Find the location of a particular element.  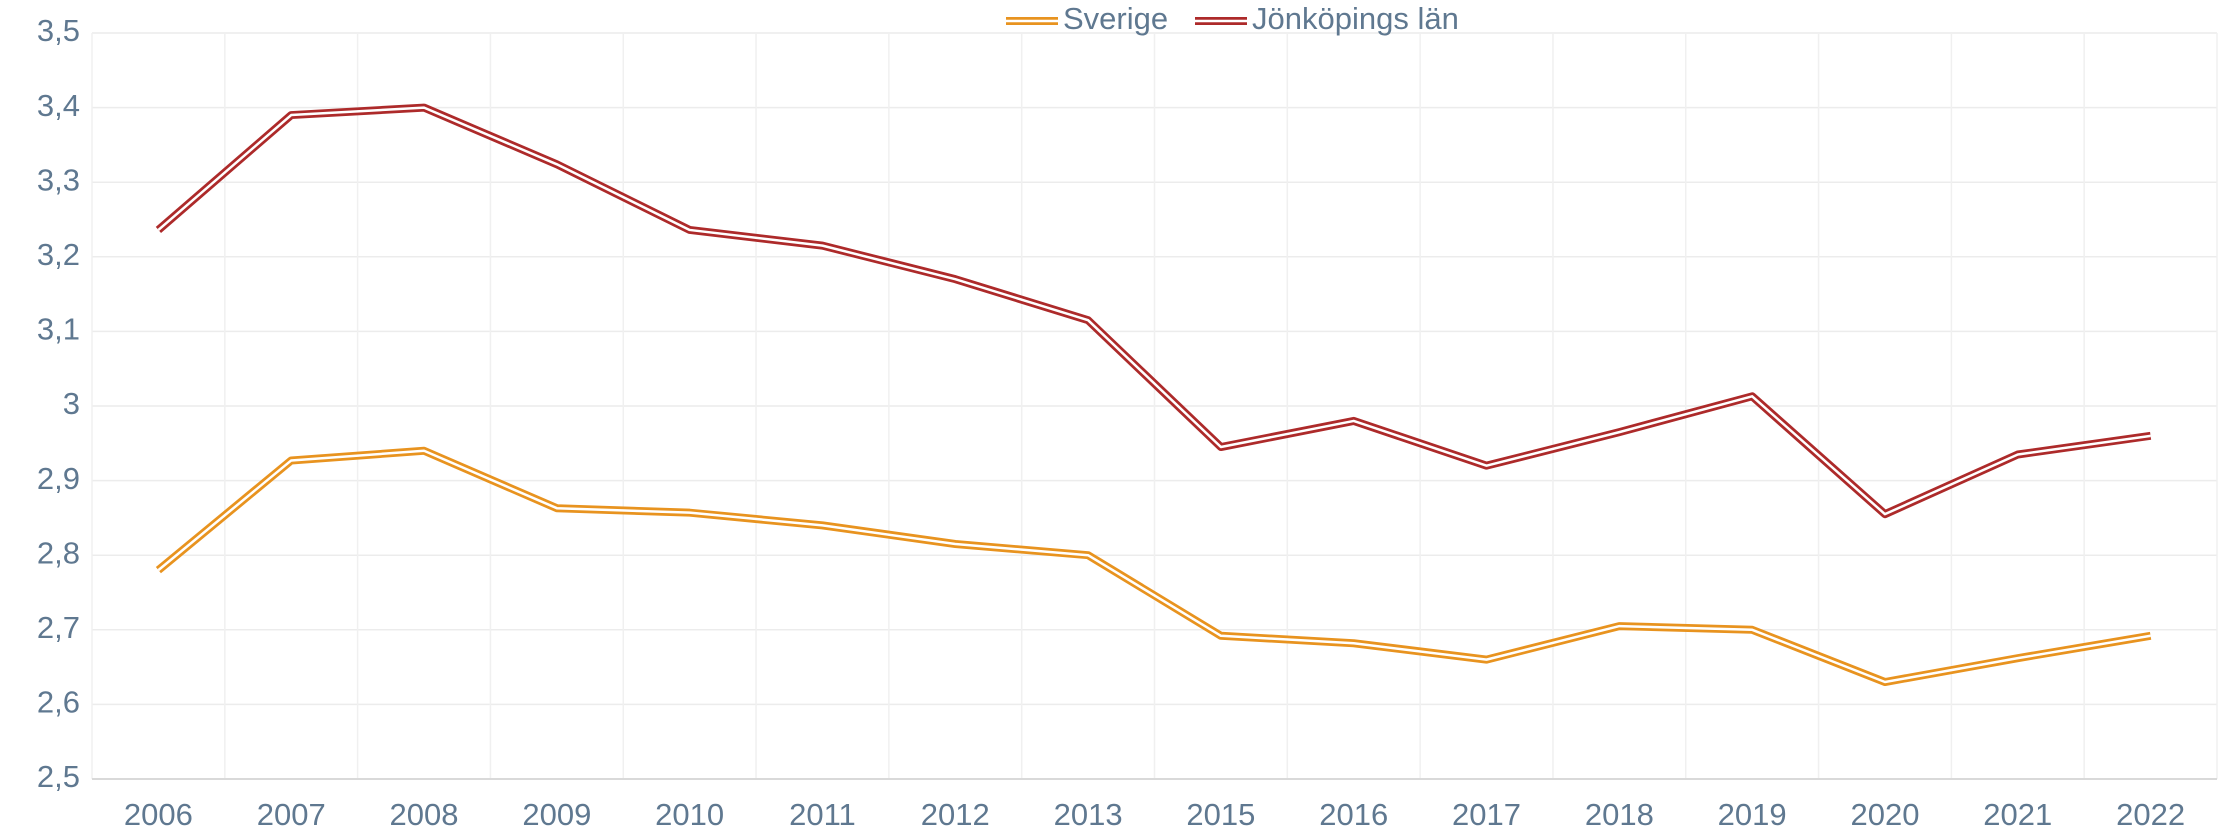

x-tick-label: 2009 is located at coordinates (556, 814).